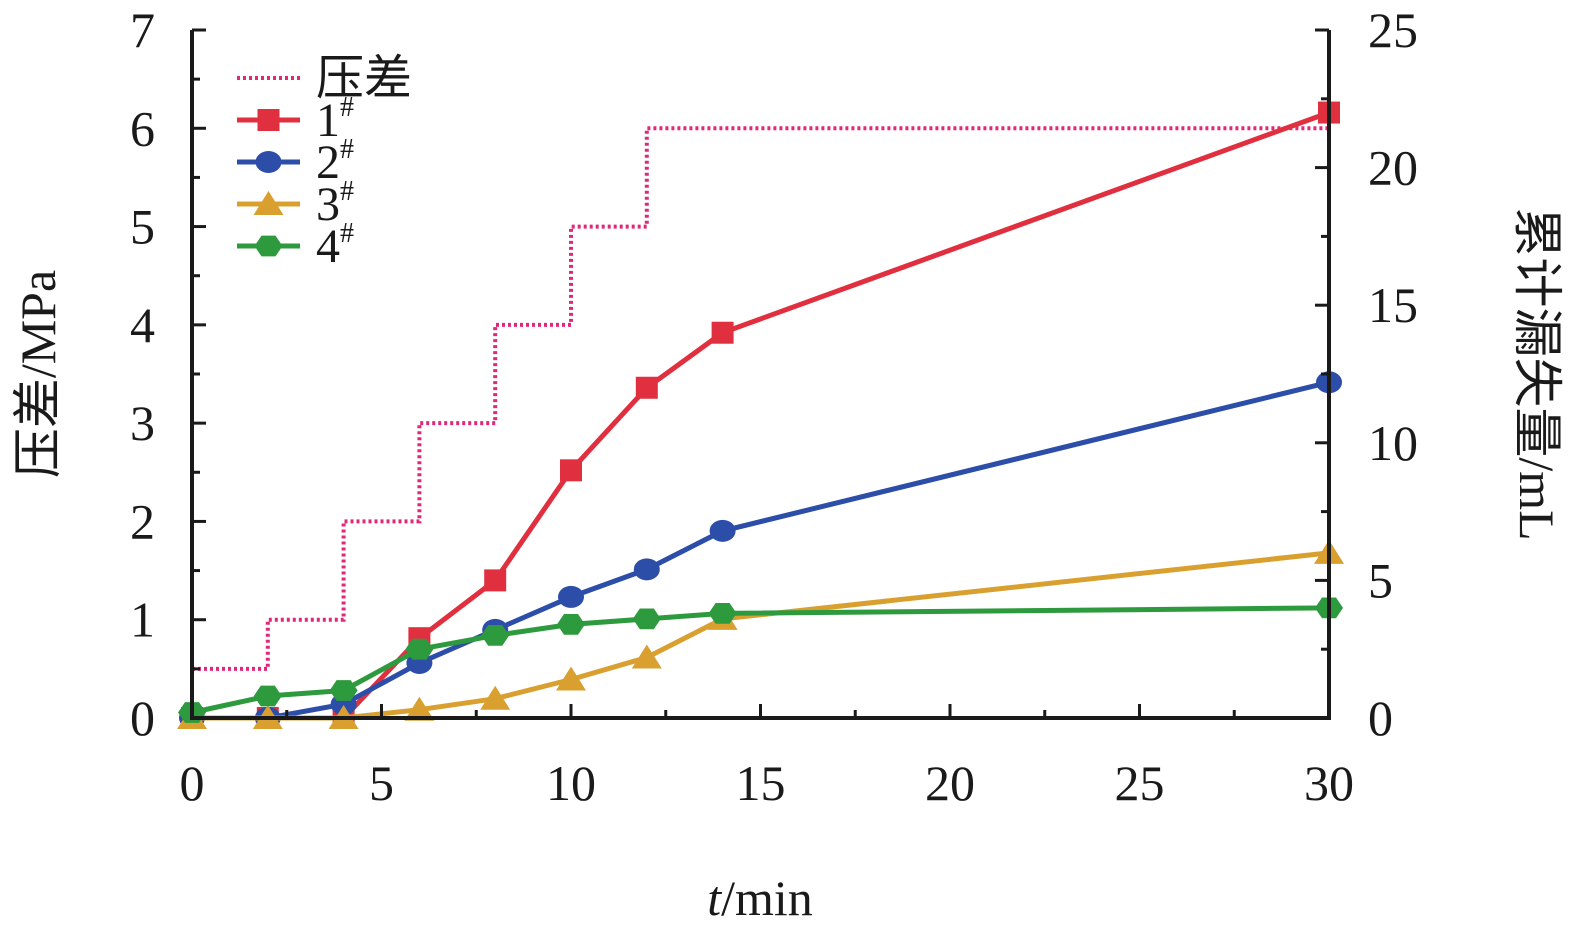  I want to click on y-left-tick-label: 1, so click(142, 620).